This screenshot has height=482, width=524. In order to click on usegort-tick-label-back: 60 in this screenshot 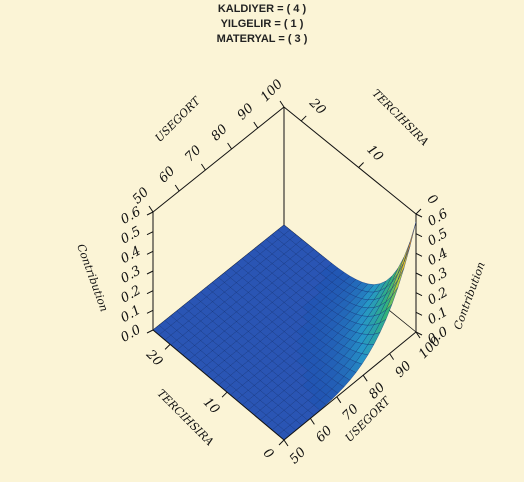, I will do `click(167, 175)`.